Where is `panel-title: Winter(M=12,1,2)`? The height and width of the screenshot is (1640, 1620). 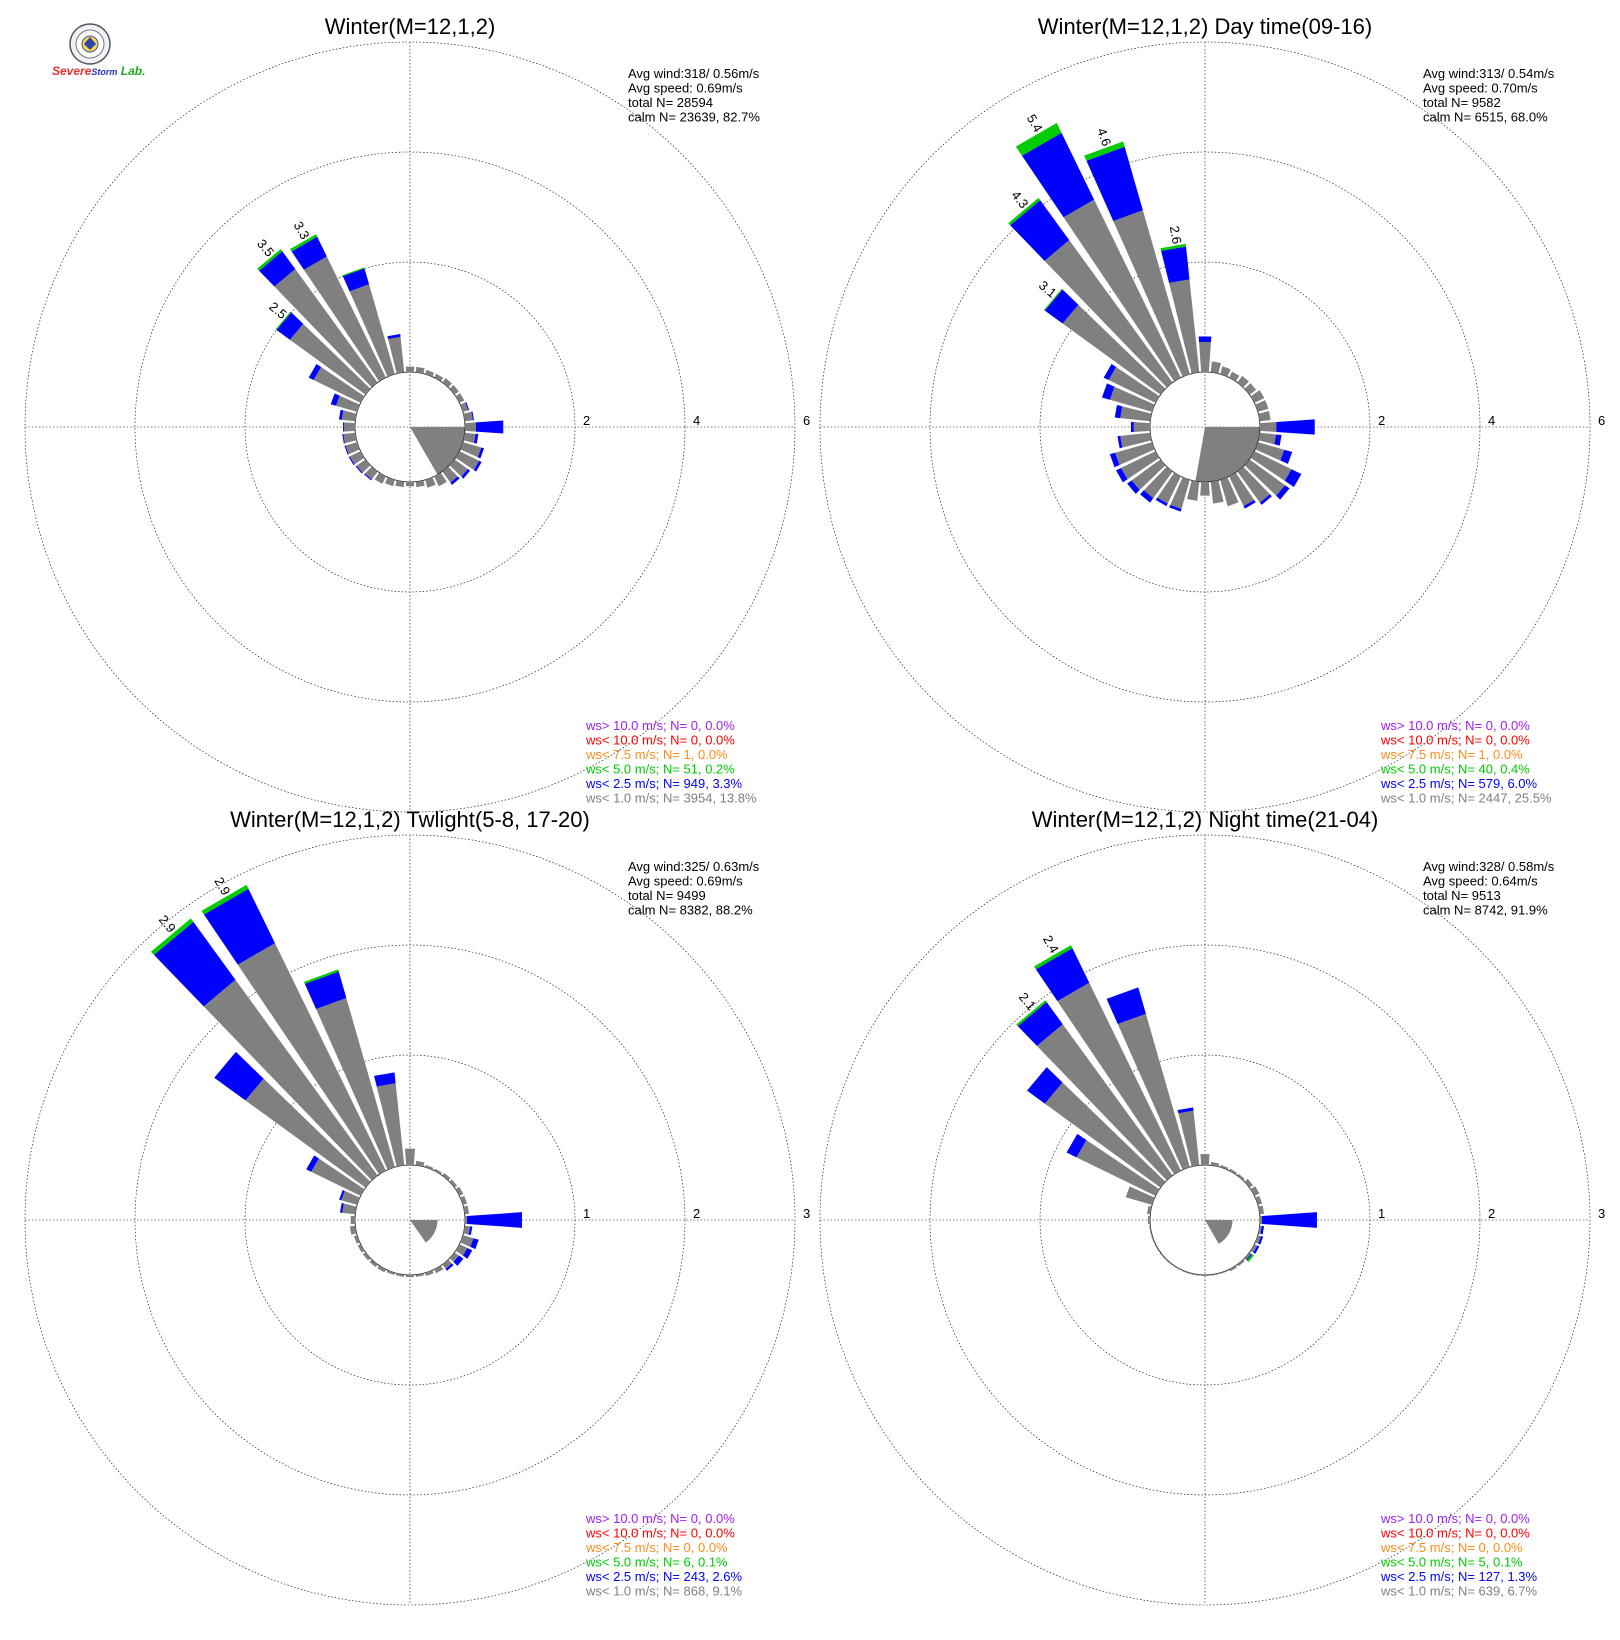 panel-title: Winter(M=12,1,2) is located at coordinates (410, 26).